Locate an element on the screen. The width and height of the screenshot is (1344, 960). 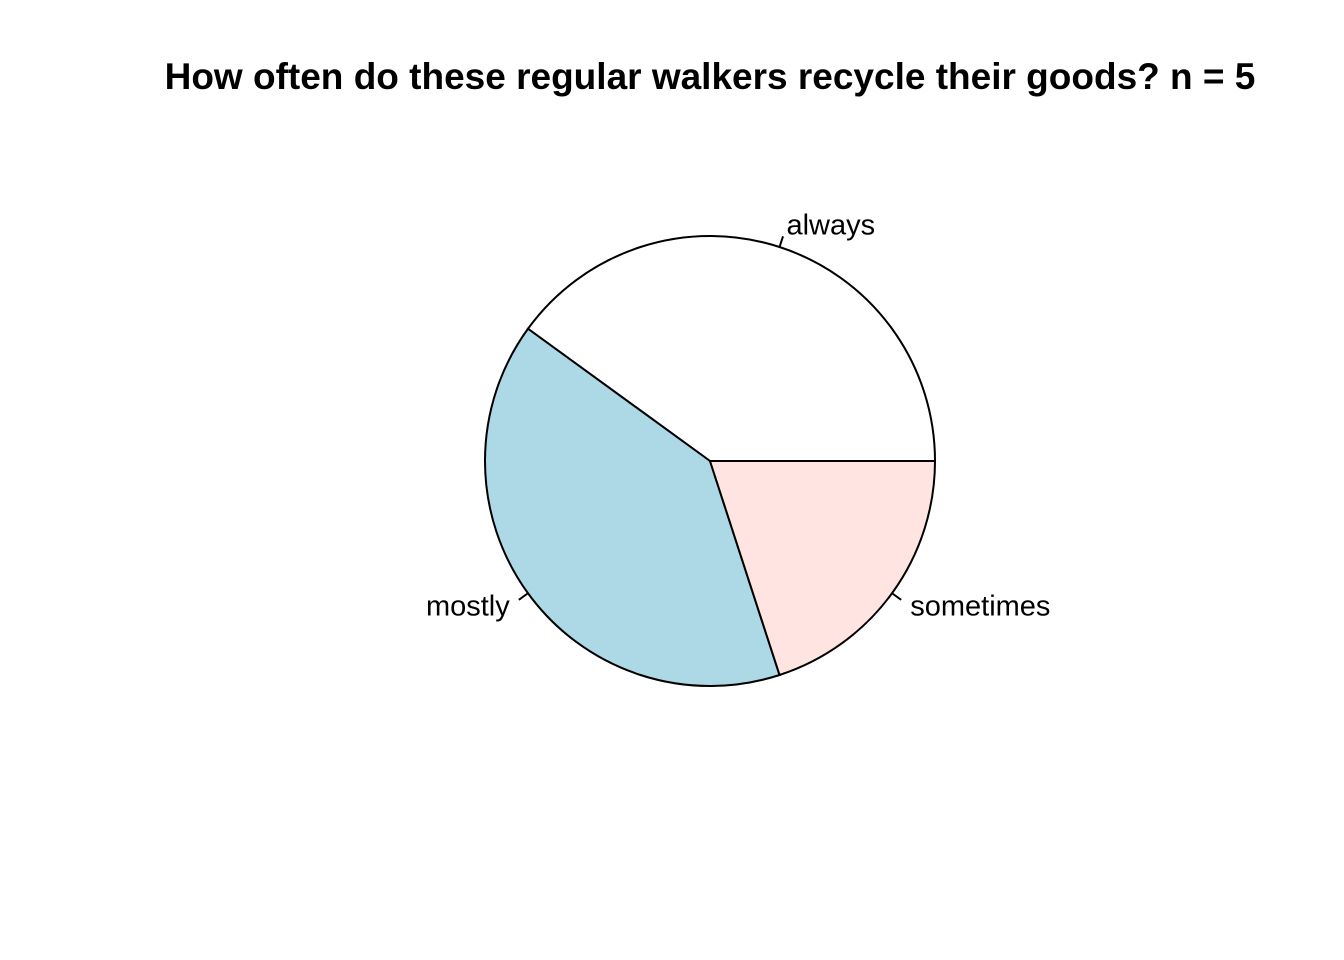
pie-tick-mostly is located at coordinates (523, 596).